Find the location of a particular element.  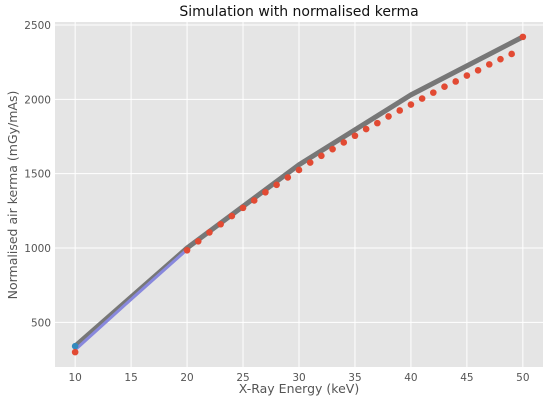

x-tick-labels: 10 15 20 25 30 35 40 45 50 is located at coordinates (298, 378).